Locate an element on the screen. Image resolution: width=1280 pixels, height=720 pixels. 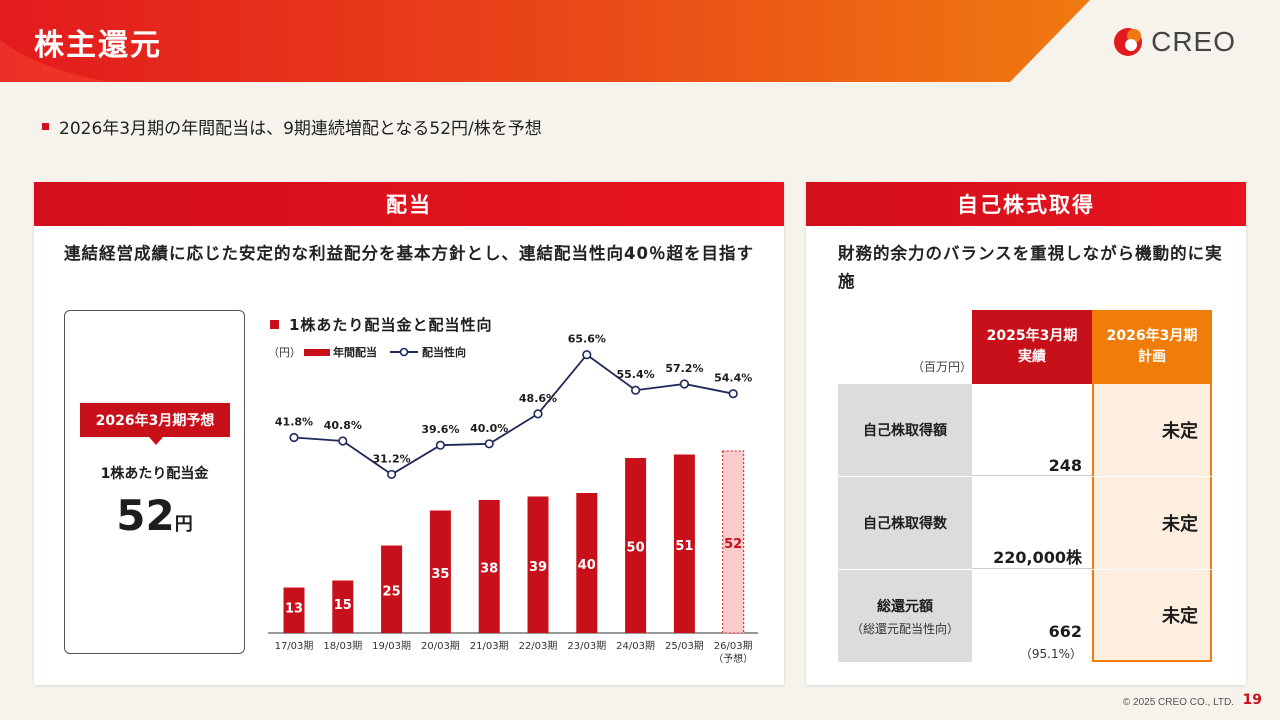
buyback-col-plan-line2: 計画 is located at coordinates (1152, 357).